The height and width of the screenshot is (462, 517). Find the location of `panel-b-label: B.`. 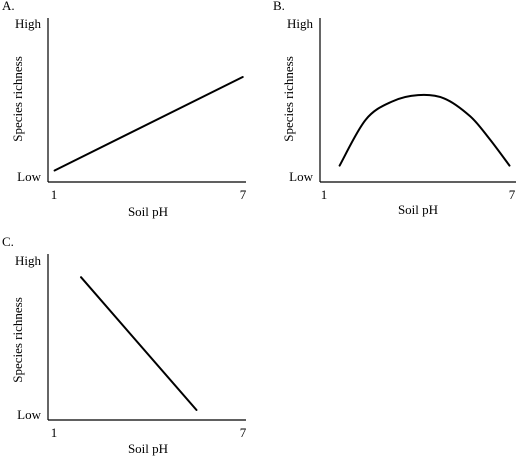

panel-b-label: B. is located at coordinates (279, 6).